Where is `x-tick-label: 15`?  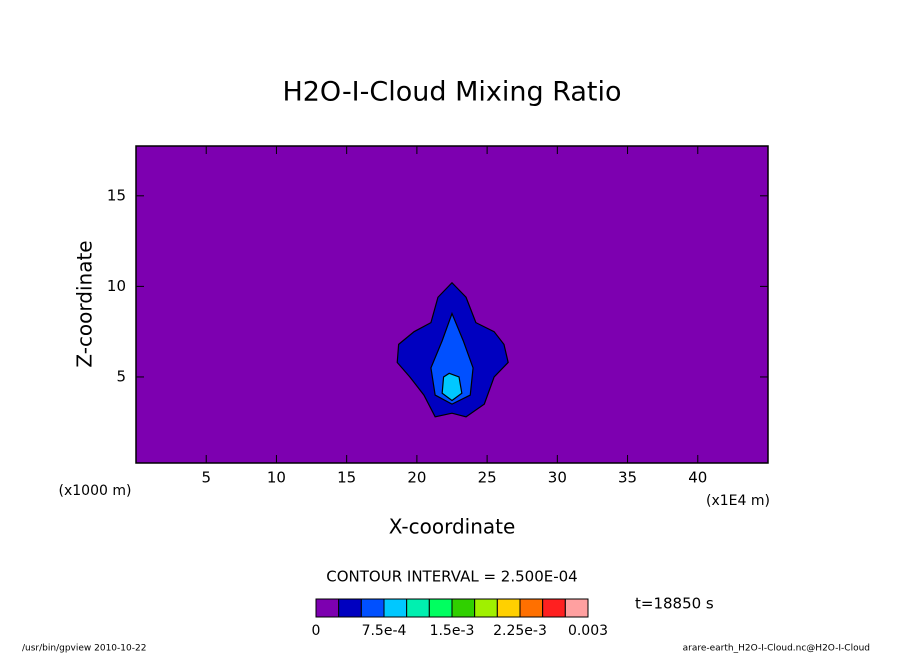
x-tick-label: 15 is located at coordinates (346, 478).